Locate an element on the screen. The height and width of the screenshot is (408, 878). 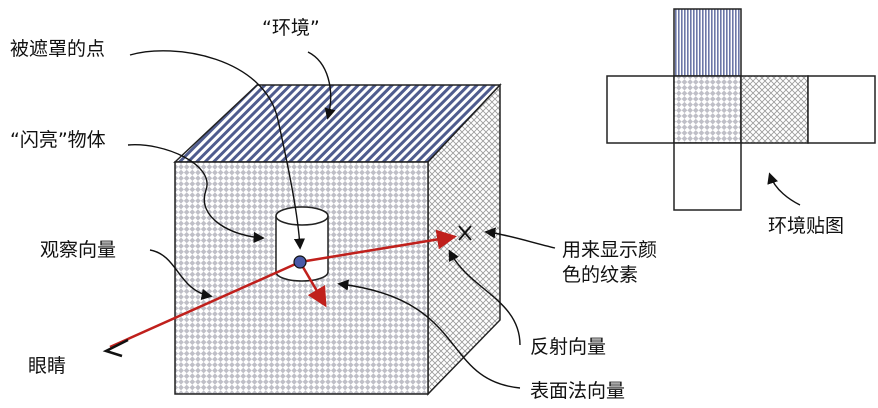
texel-x-mark is located at coordinates (465, 233).